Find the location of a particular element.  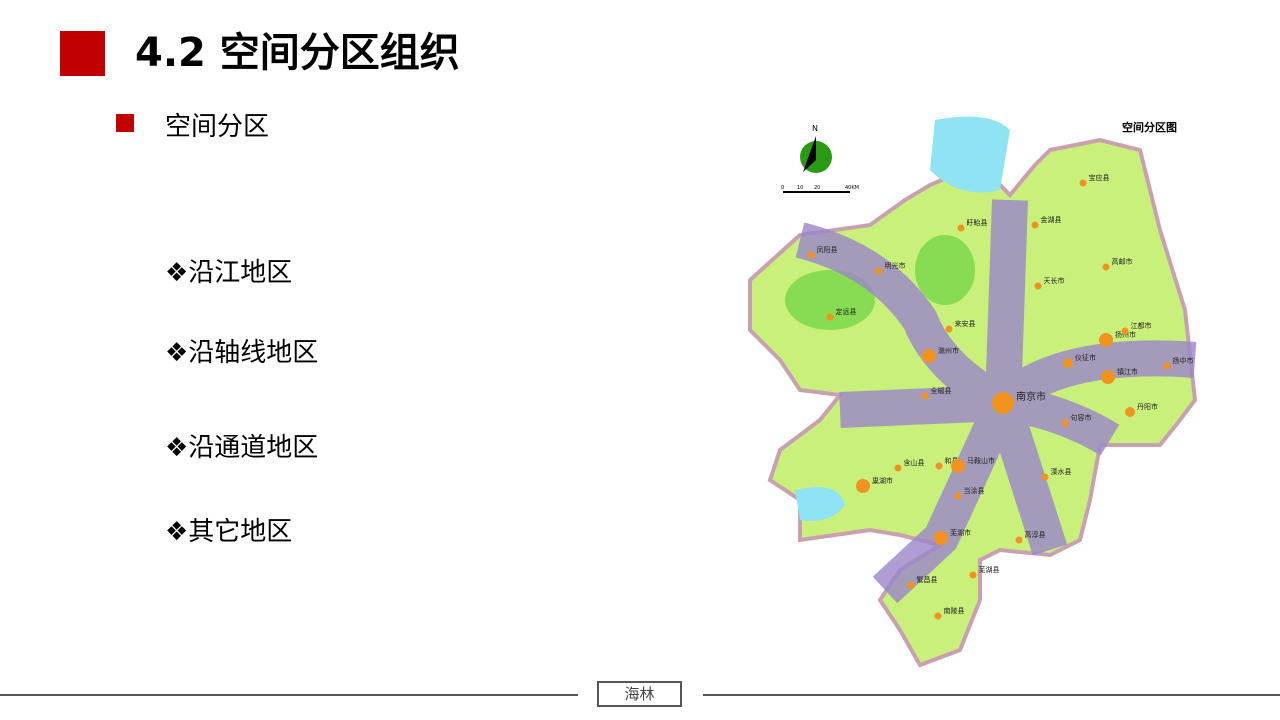

city-label: 巢湖市 is located at coordinates (882, 480).